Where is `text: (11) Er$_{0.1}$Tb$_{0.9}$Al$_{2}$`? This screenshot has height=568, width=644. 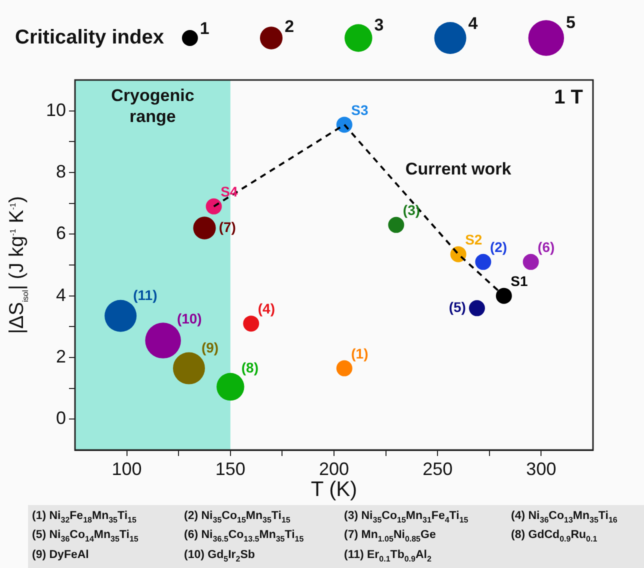 text: (11) Er$_{0.1}$Tb$_{0.9}$Al$_{2}$ is located at coordinates (387, 555).